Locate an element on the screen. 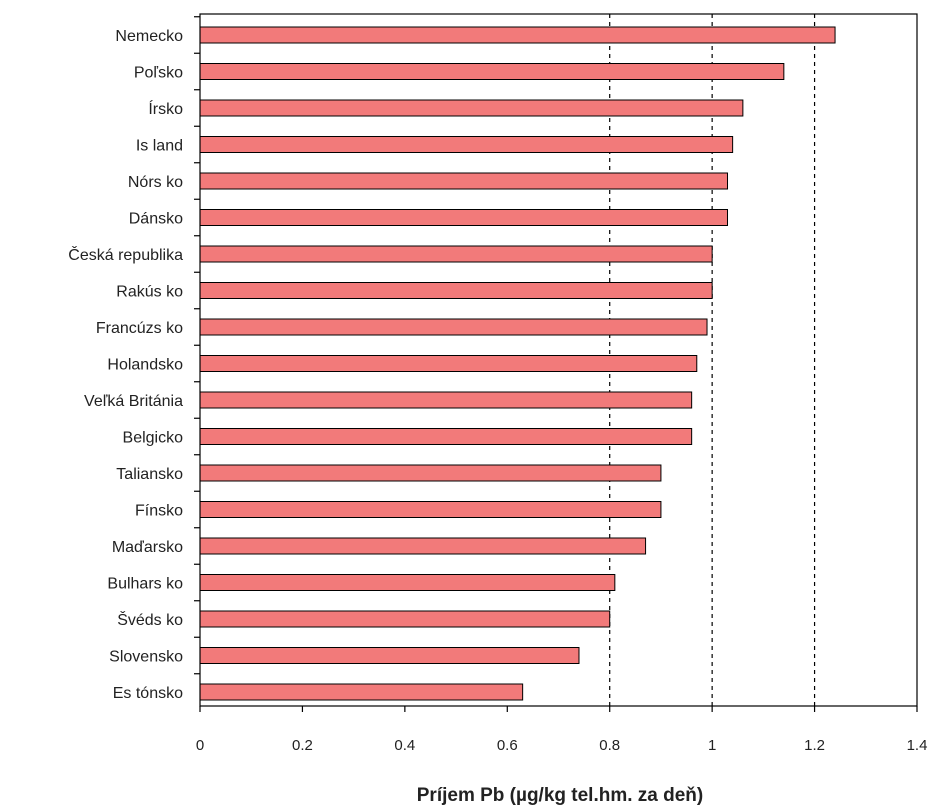  category-label: Slovensko is located at coordinates (146, 657).